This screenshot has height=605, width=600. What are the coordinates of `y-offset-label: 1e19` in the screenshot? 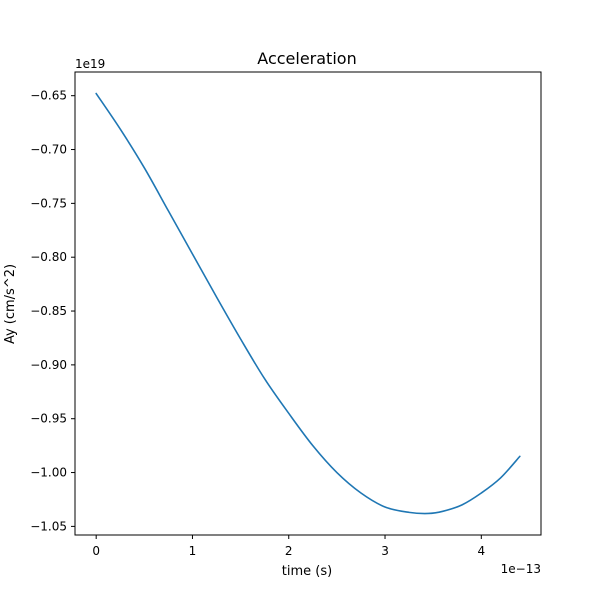 It's located at (90, 64).